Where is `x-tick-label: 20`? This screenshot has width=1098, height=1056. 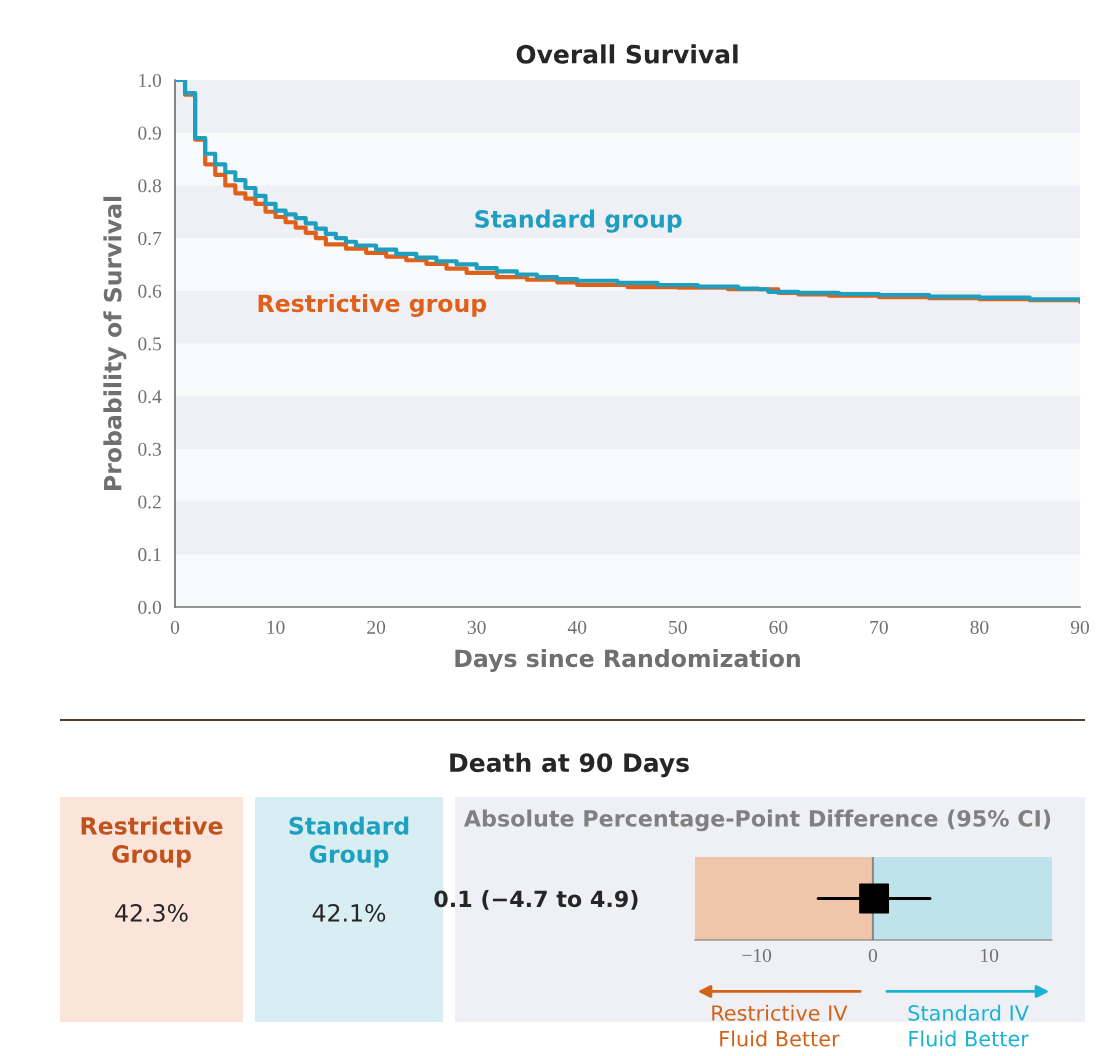 x-tick-label: 20 is located at coordinates (376, 627).